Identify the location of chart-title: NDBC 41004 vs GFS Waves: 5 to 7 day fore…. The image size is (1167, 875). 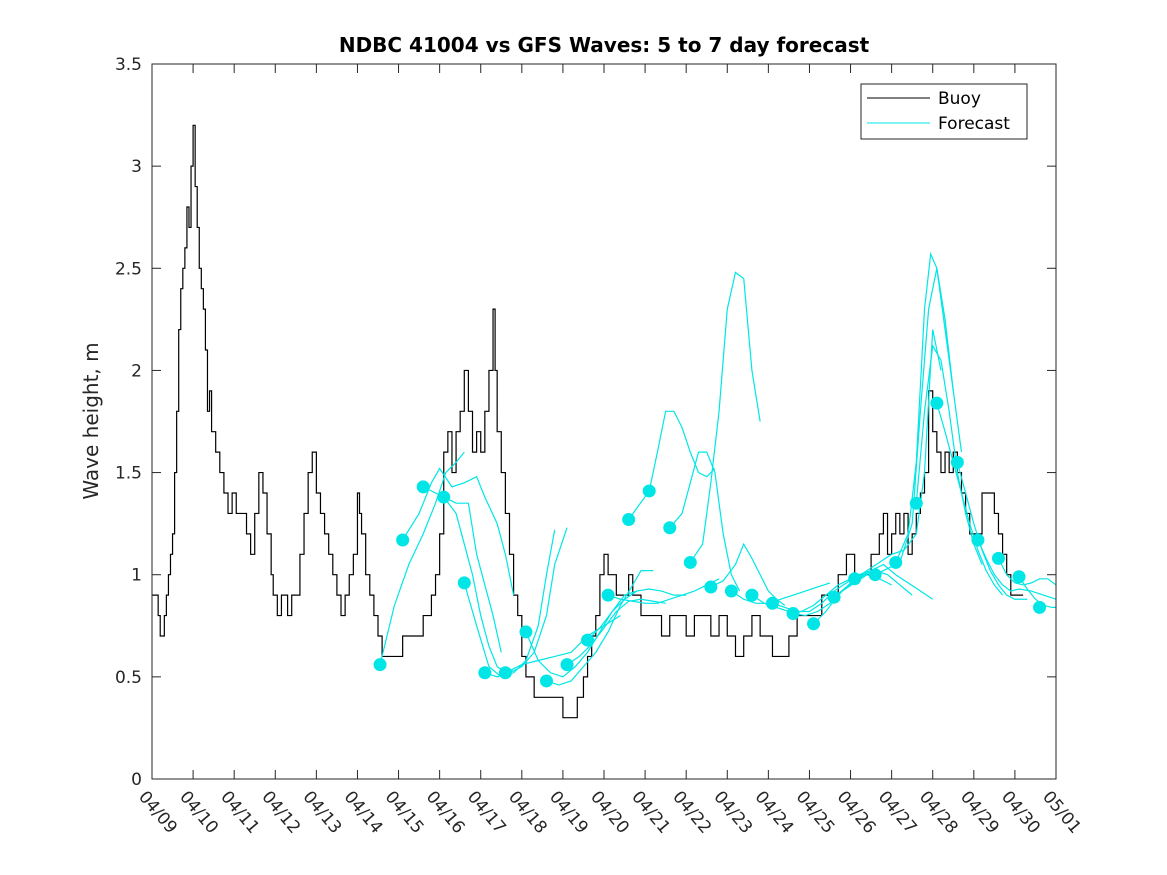
(604, 45).